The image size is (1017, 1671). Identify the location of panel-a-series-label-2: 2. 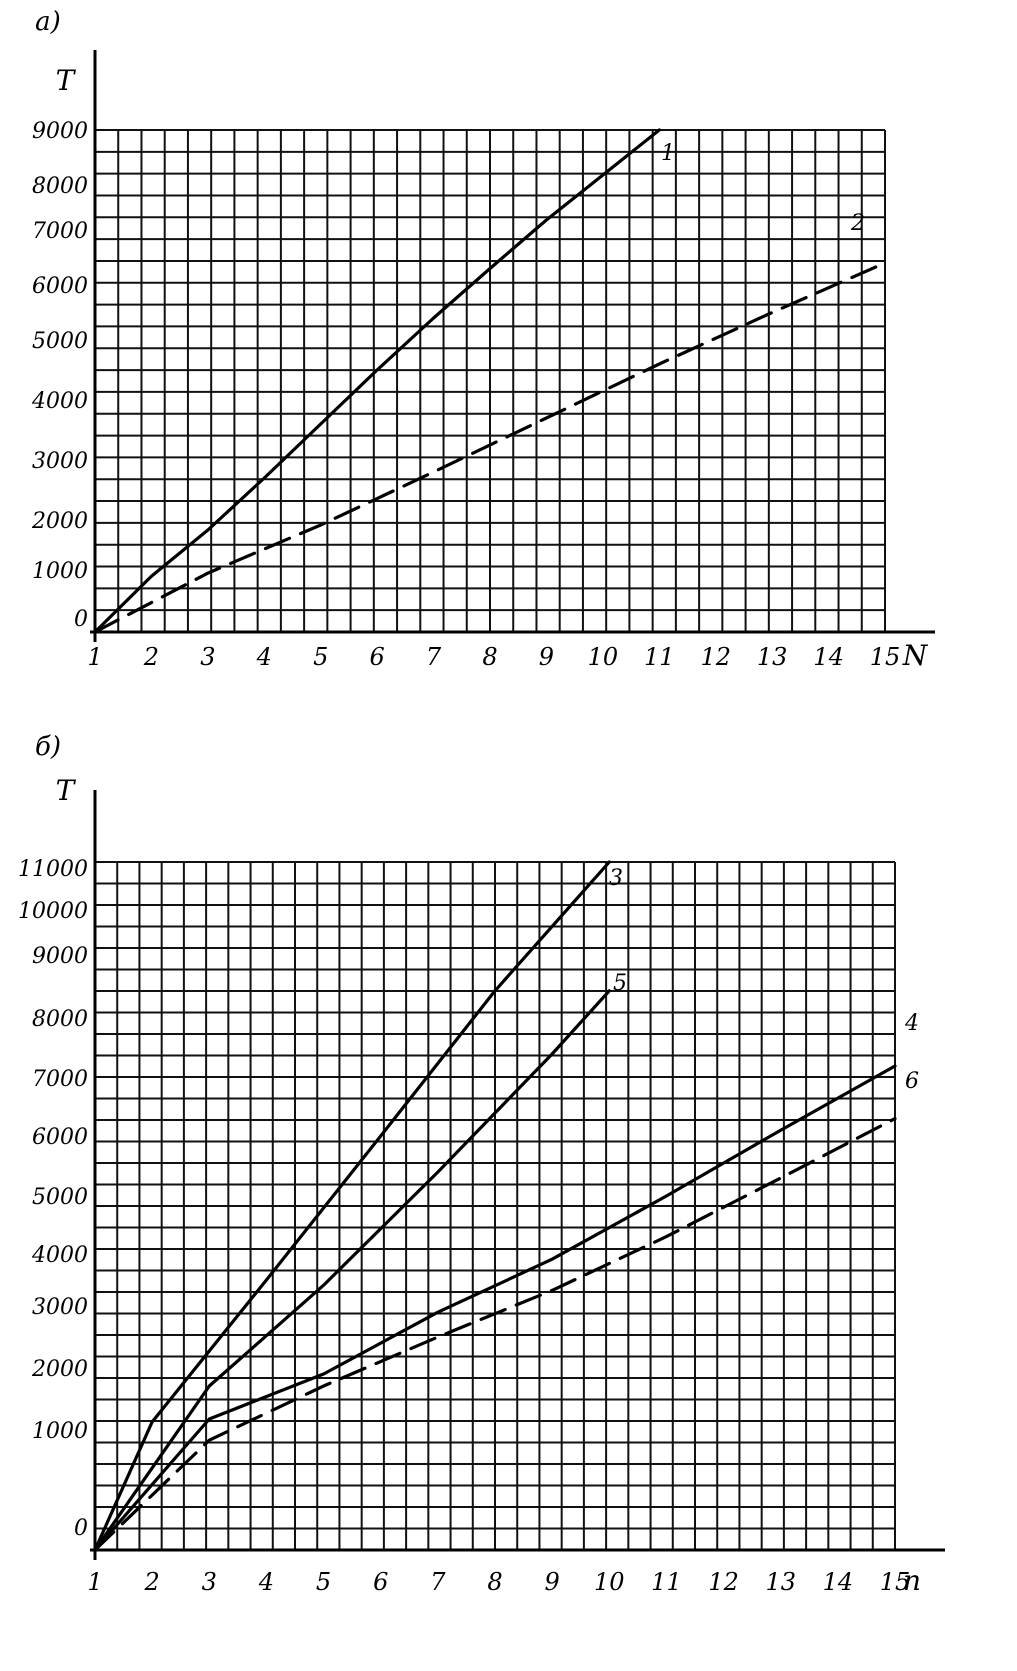
(857, 223).